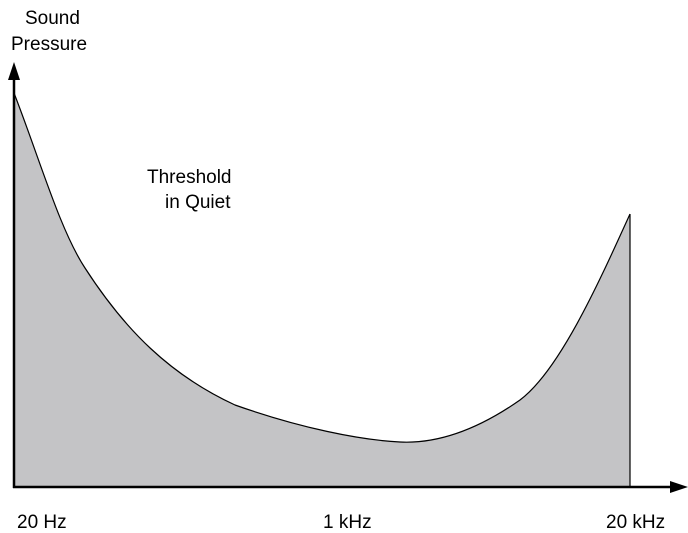 This screenshot has width=688, height=533. I want to click on y-axis-arrowhead, so click(14, 71).